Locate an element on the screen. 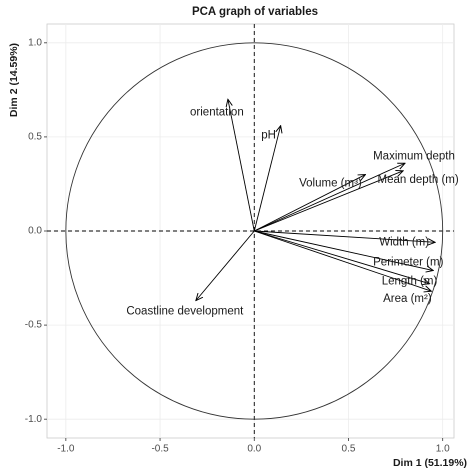  variable-label: Maximum depth is located at coordinates (414, 156).